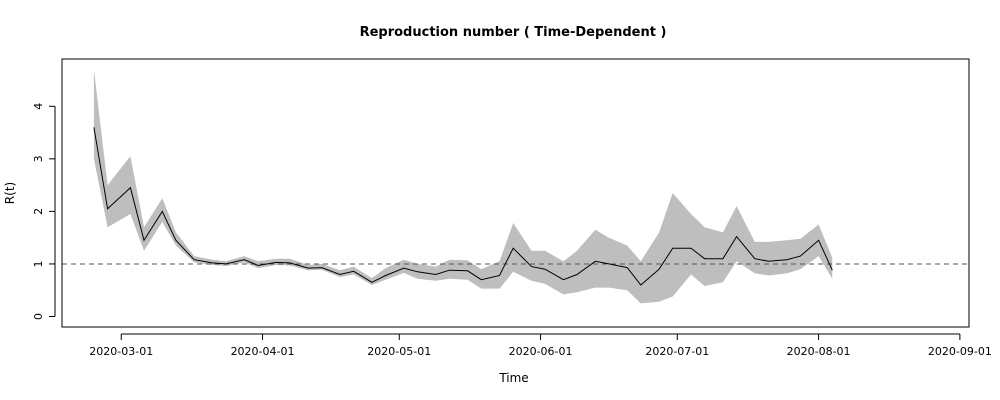 Image resolution: width=1000 pixels, height=400 pixels. I want to click on x-tick-label: 2020-07-01, so click(677, 351).